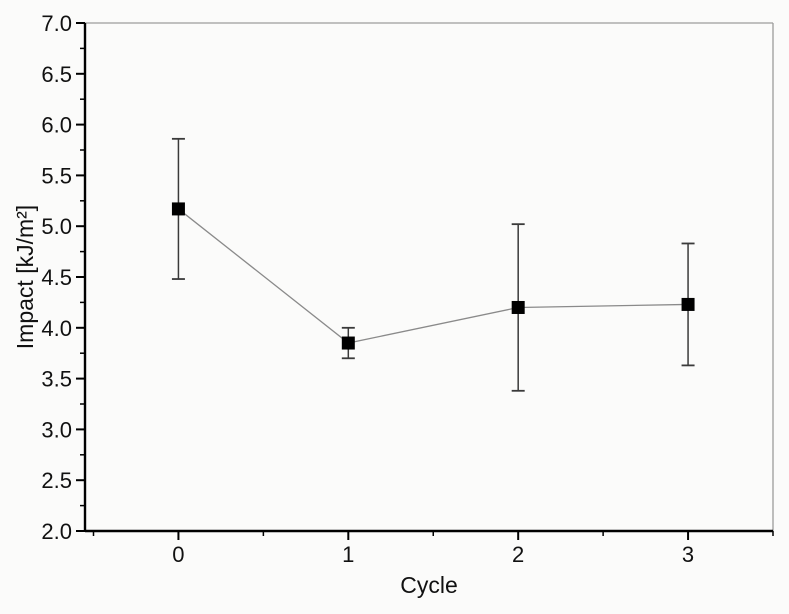 The image size is (789, 614). Describe the element at coordinates (56, 328) in the screenshot. I see `y-axis-tick-label: 4.0` at that location.